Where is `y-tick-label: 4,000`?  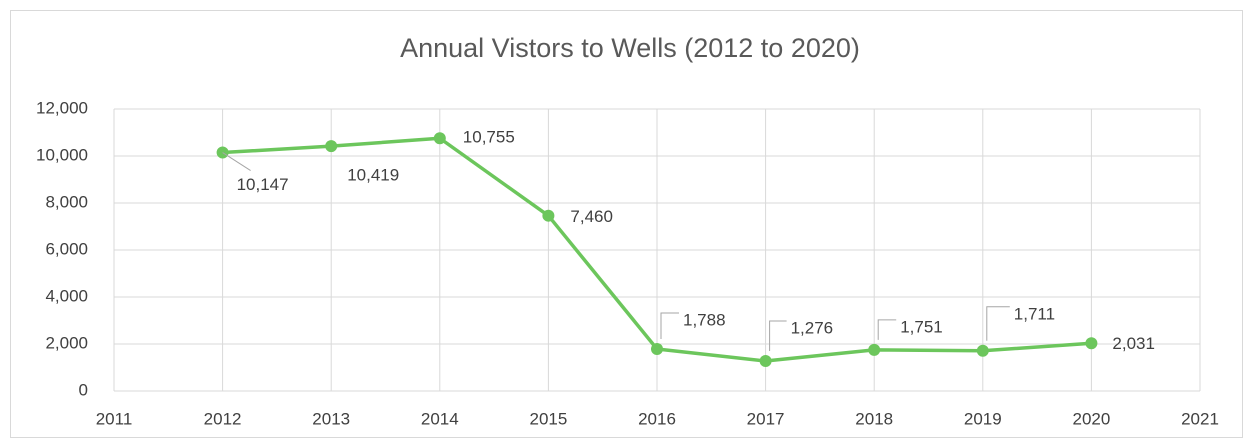
y-tick-label: 4,000 is located at coordinates (66, 295).